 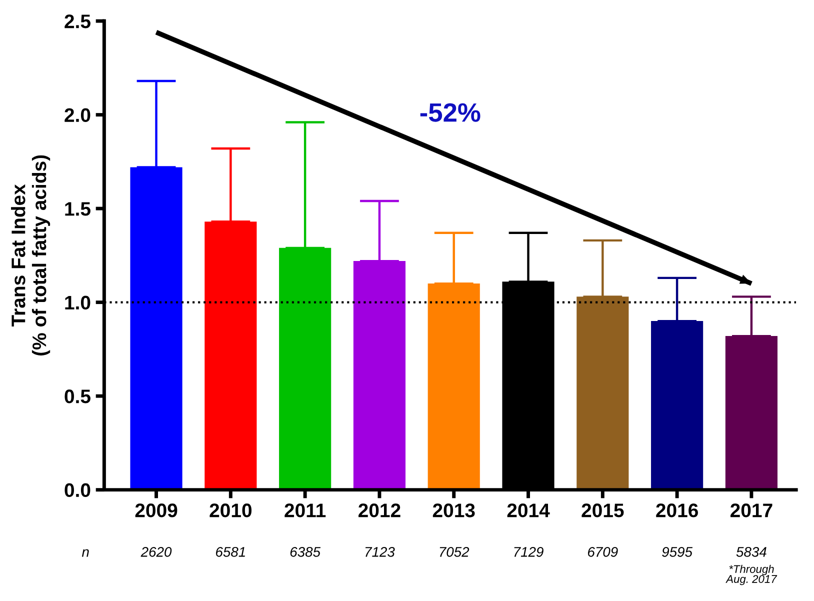 I want to click on text: n, so click(x=85, y=553).